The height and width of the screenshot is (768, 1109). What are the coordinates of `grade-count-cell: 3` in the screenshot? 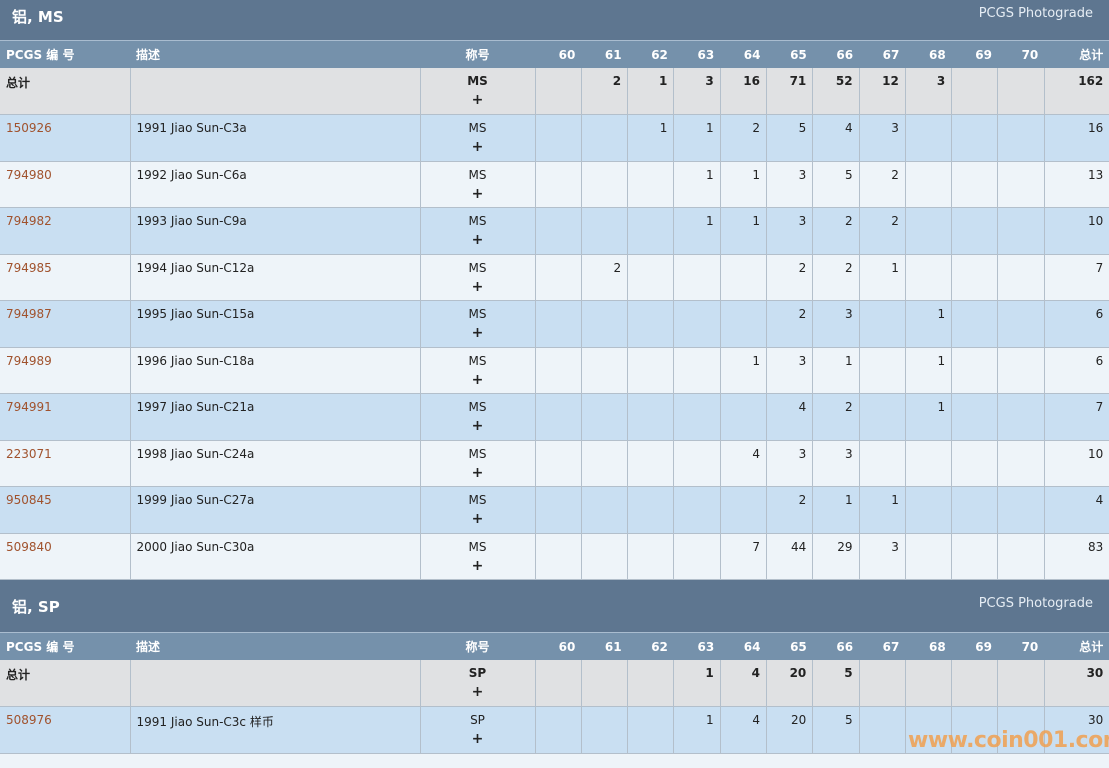 It's located at (836, 463).